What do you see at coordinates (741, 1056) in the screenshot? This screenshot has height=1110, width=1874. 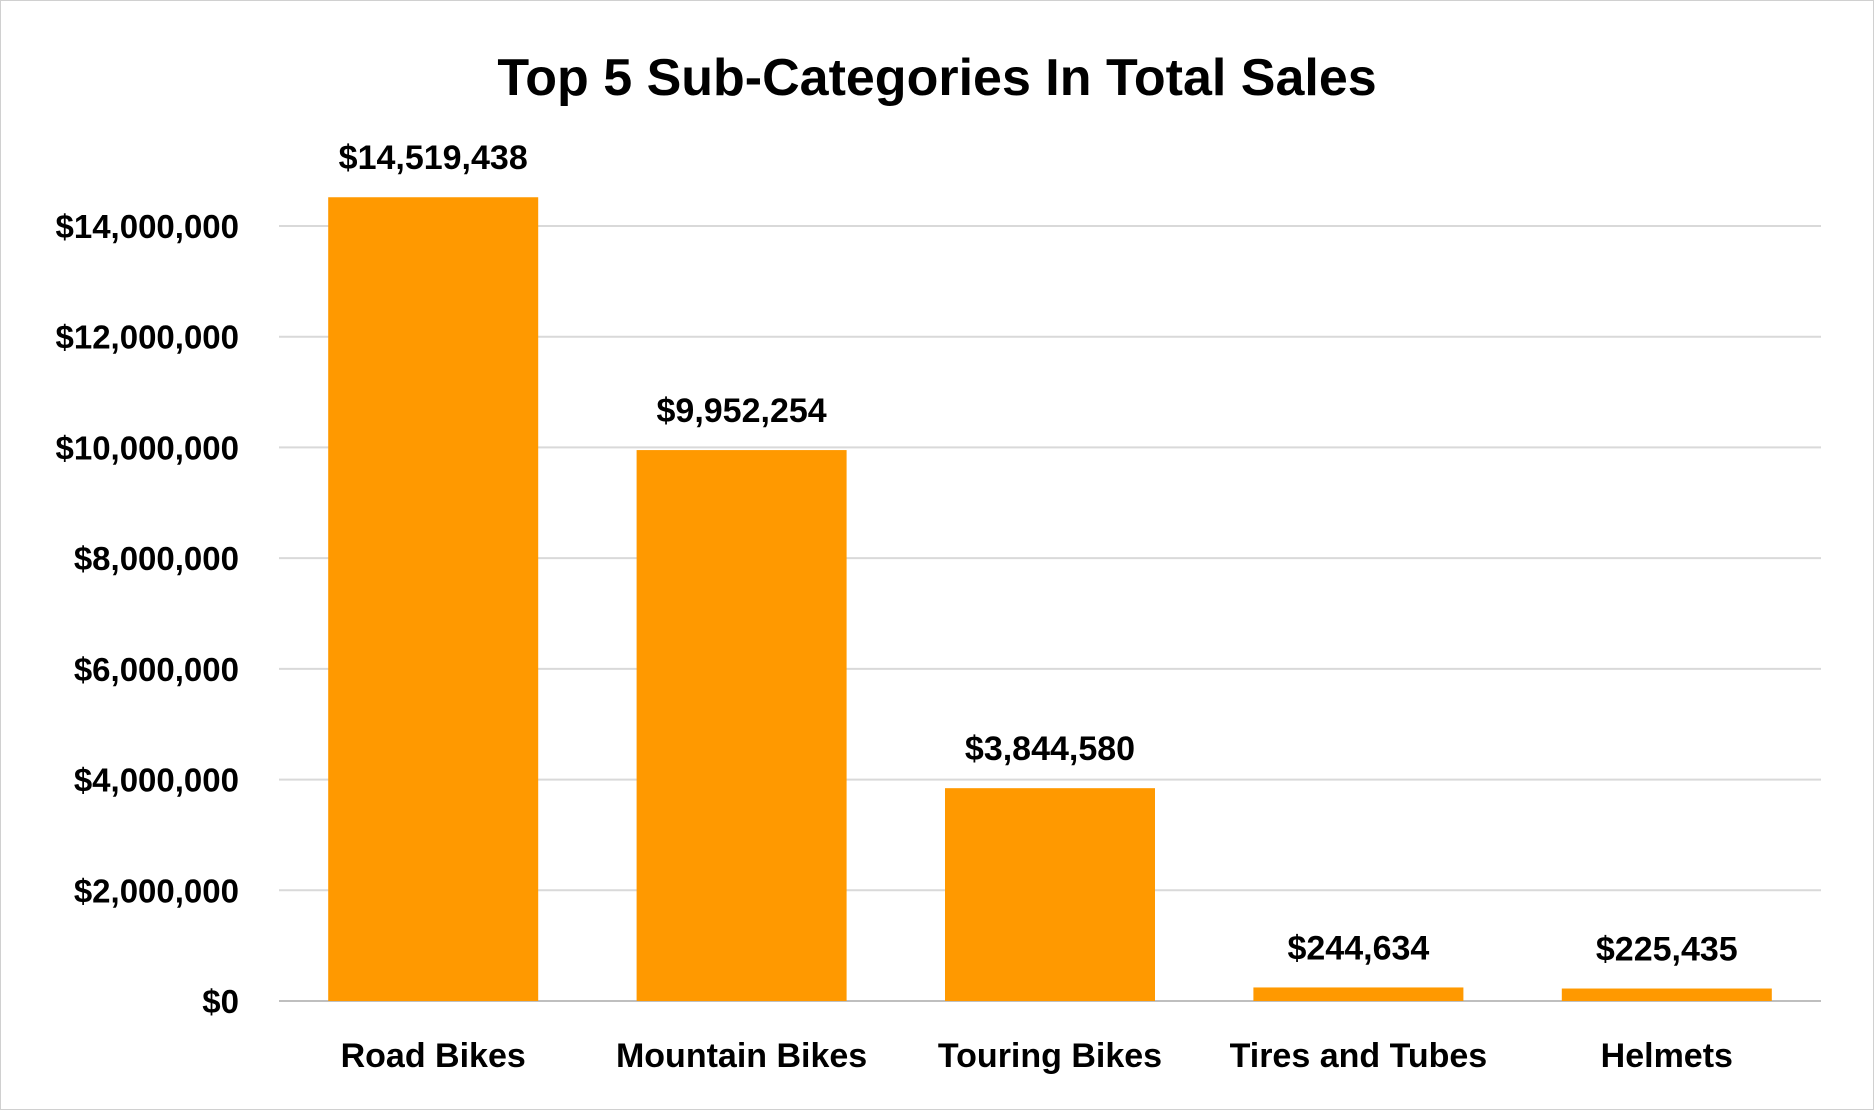 I see `x-category-label: Mountain Bikes` at bounding box center [741, 1056].